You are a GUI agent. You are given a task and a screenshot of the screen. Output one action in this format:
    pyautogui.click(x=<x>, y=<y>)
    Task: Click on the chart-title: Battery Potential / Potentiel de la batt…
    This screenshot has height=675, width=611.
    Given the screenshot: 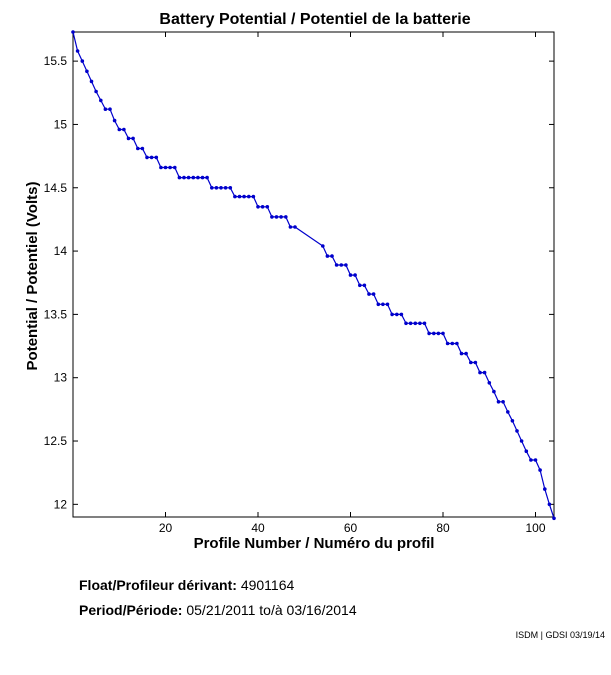 What is the action you would take?
    pyautogui.click(x=314, y=19)
    